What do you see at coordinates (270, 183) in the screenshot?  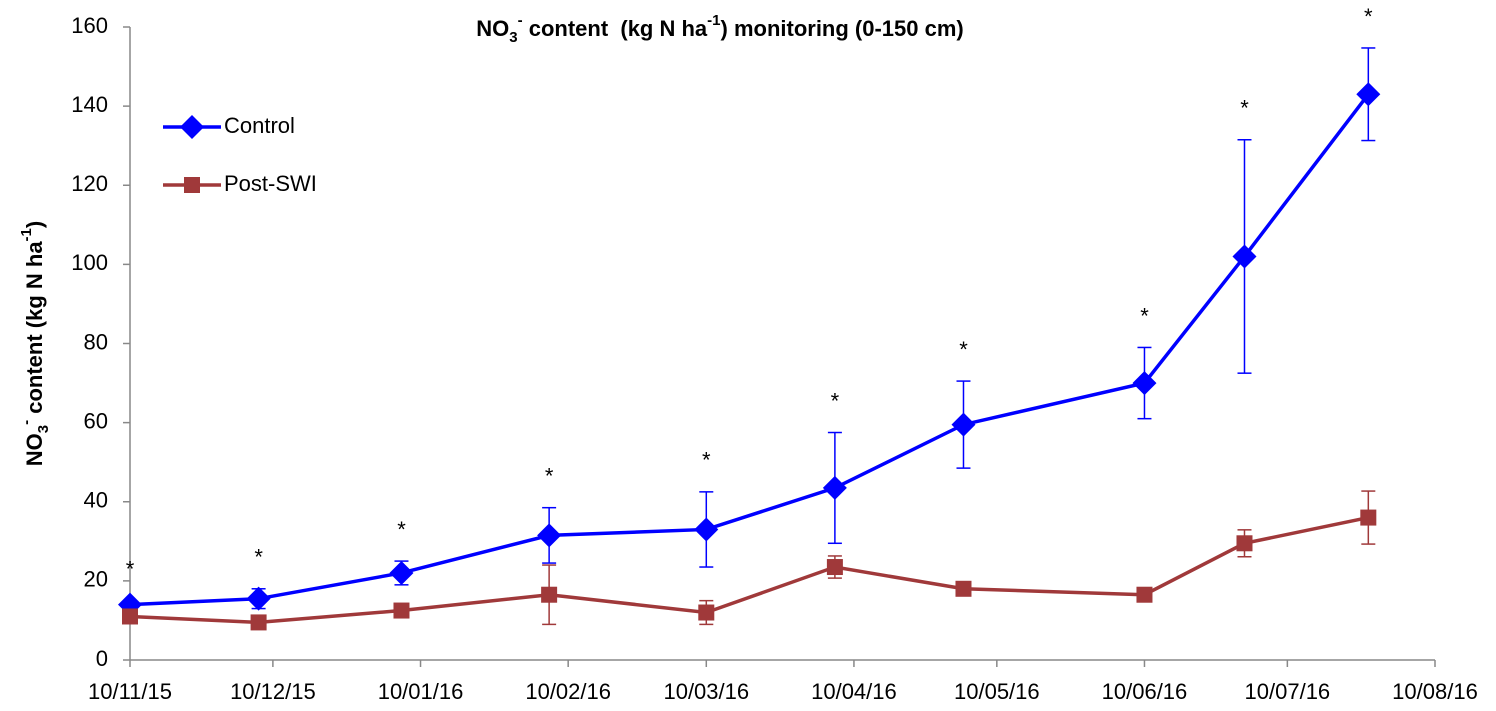 I see `legend-label: Post-SWI` at bounding box center [270, 183].